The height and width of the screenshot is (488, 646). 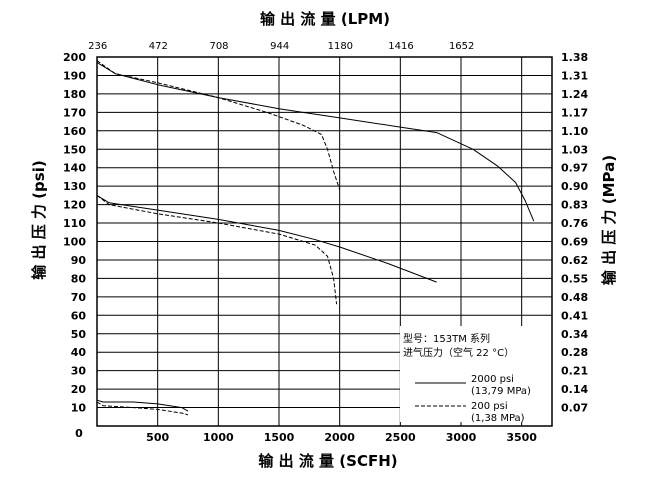 I want to click on y-right-tick-label-8: 0.62, so click(x=574, y=260).